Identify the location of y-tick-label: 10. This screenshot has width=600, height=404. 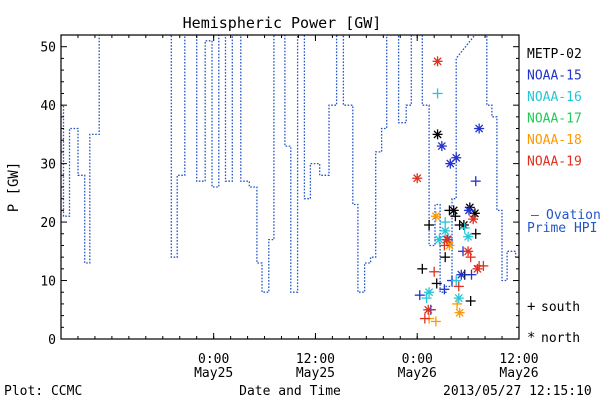
(48, 282).